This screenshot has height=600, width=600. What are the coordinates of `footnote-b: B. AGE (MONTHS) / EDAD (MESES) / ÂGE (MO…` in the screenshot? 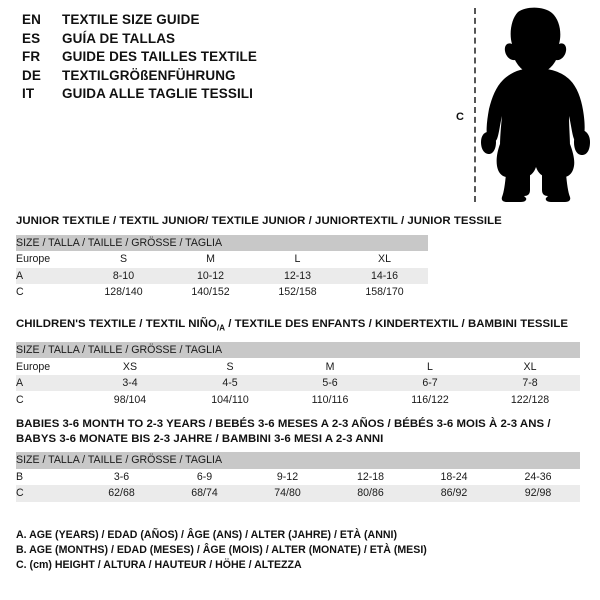 It's located at (221, 550).